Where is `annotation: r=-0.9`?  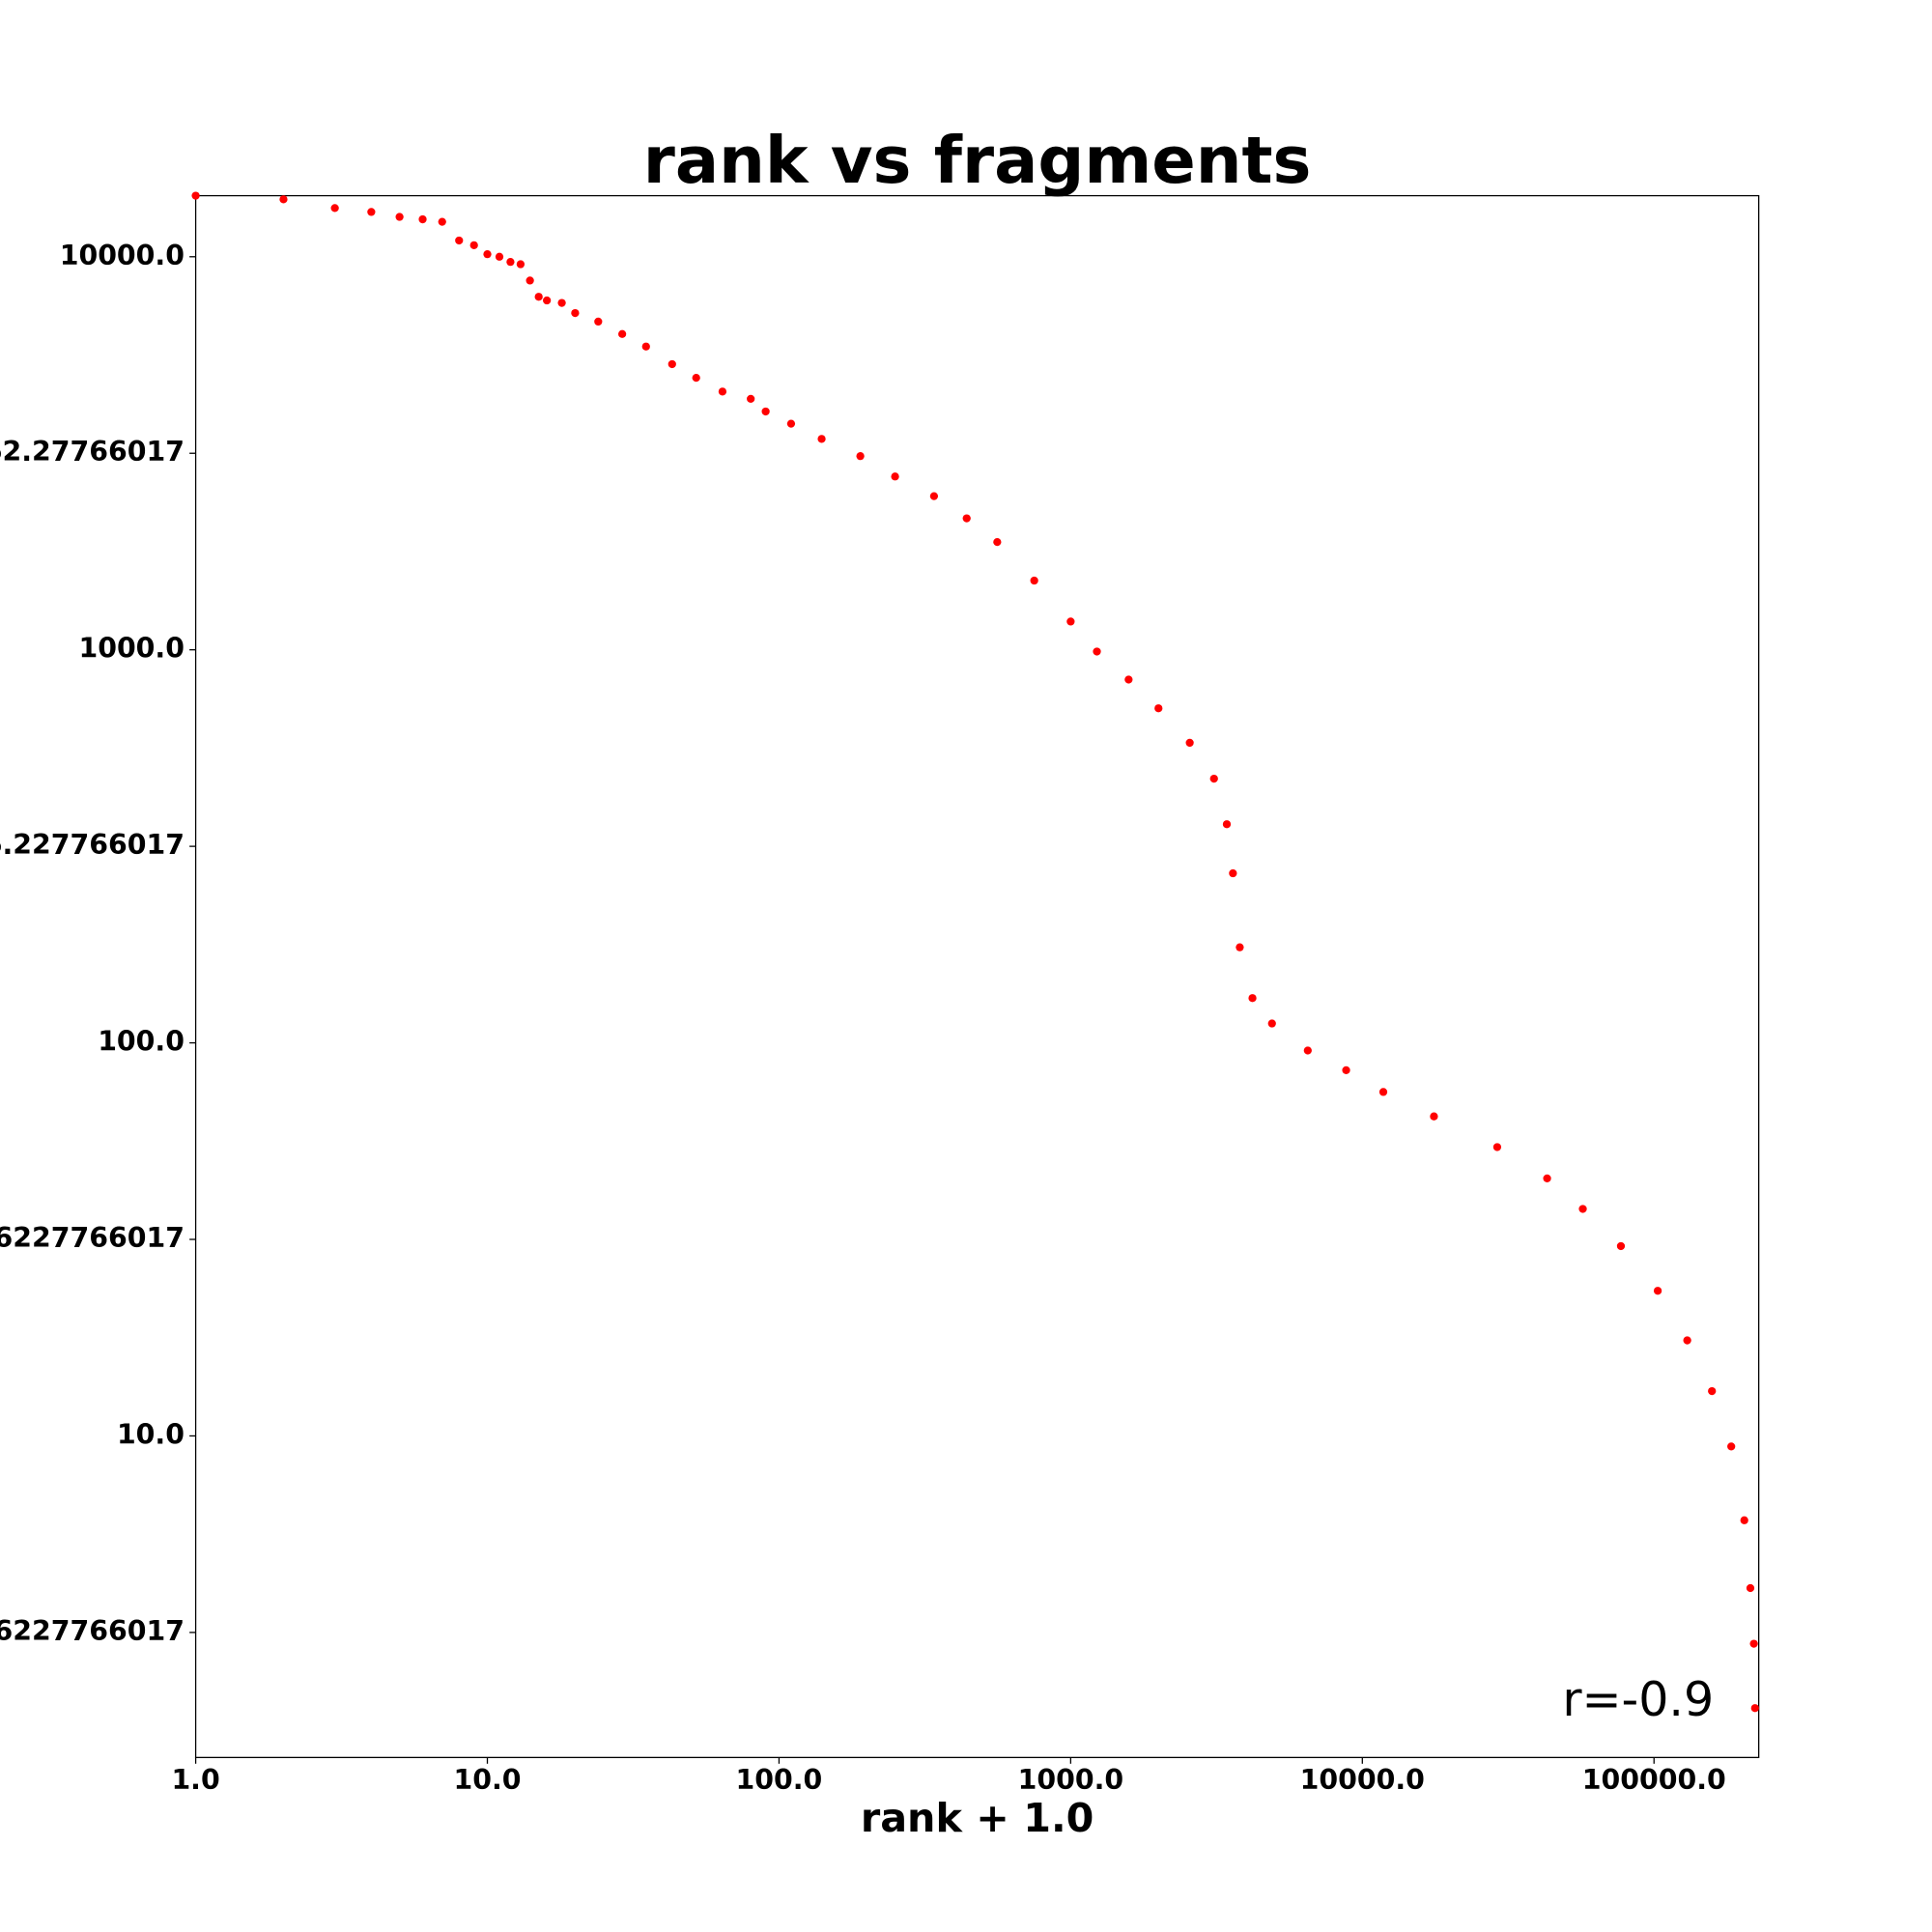
annotation: r=-0.9 is located at coordinates (1638, 1699).